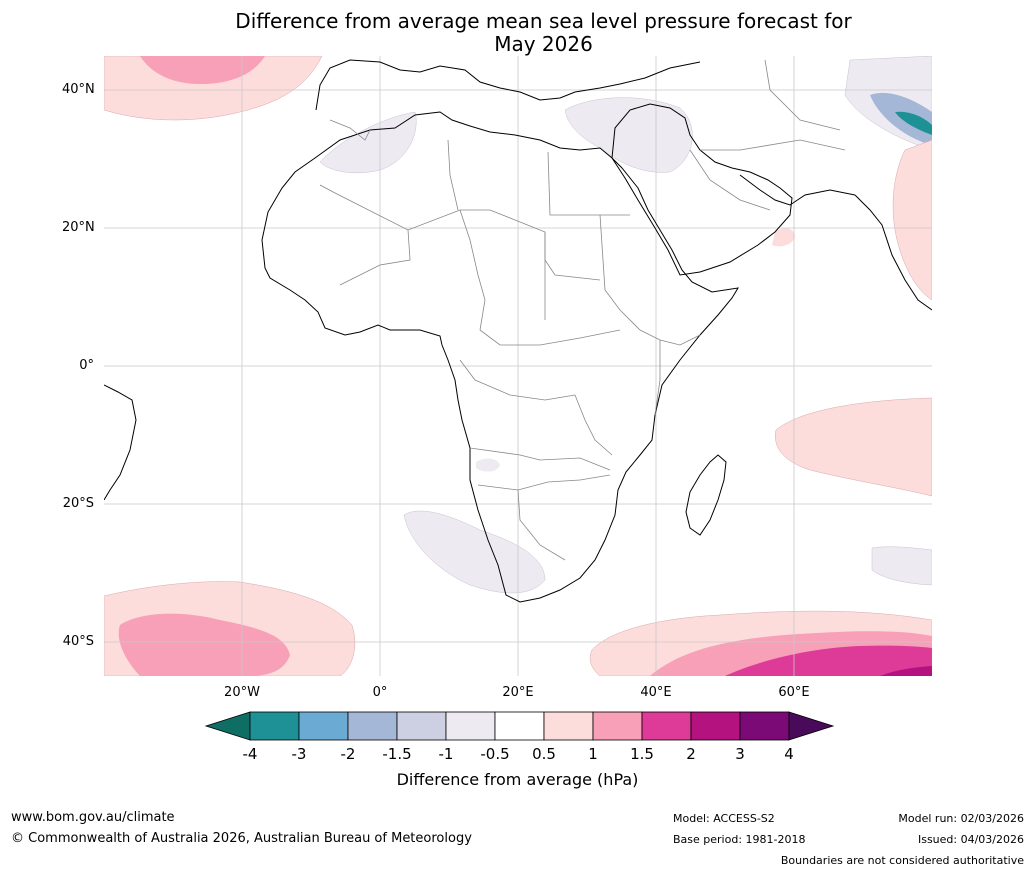  What do you see at coordinates (544, 754) in the screenshot?
I see `colorbar-tick: 0.5` at bounding box center [544, 754].